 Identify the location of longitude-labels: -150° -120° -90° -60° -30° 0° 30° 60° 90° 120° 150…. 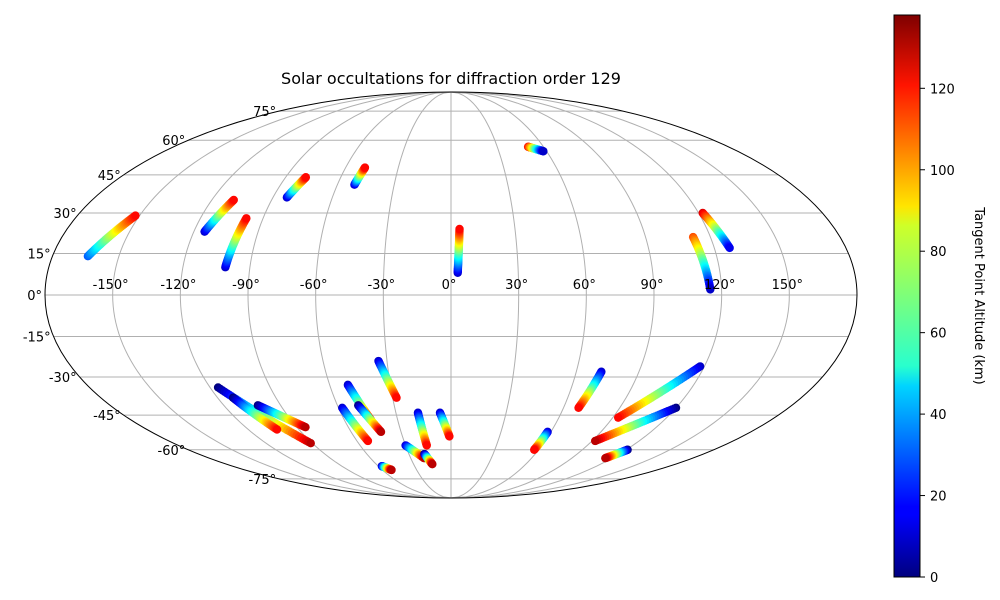
(448, 285).